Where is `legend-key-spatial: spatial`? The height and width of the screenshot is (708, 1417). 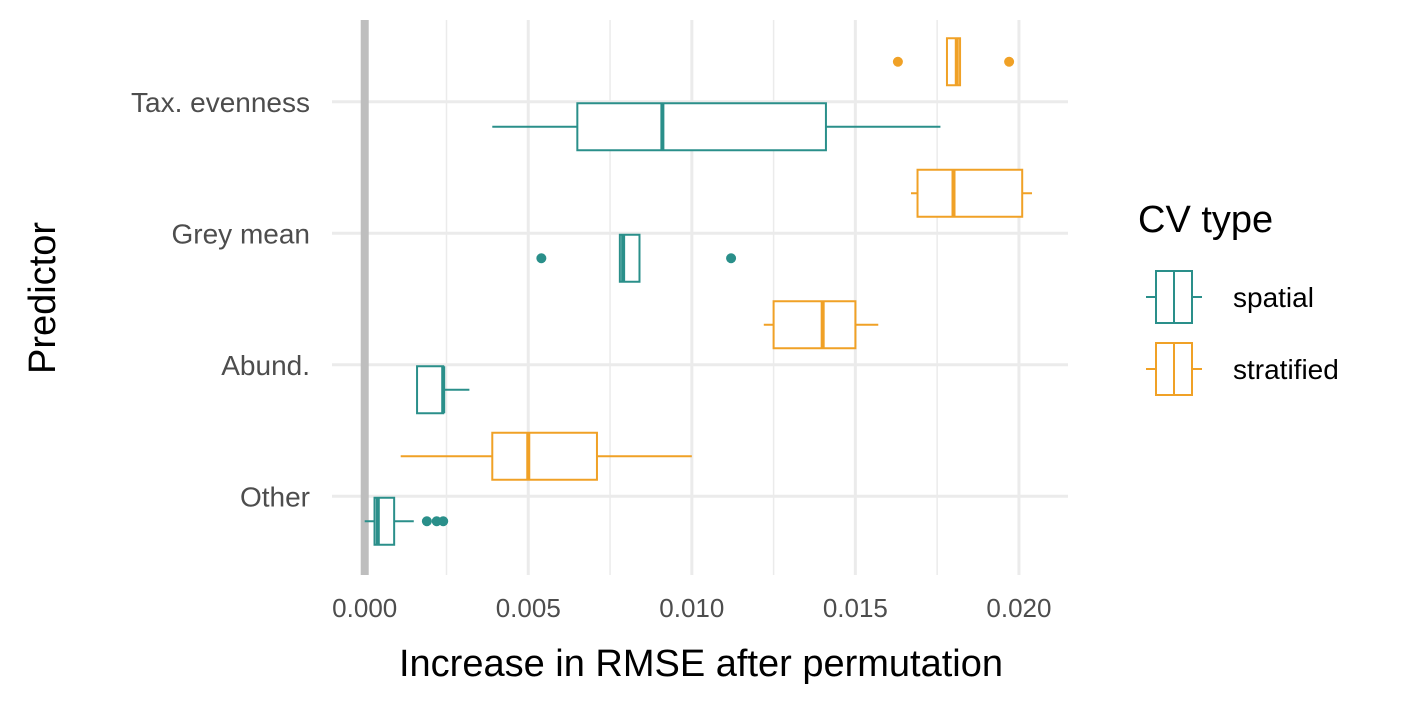
legend-key-spatial: spatial is located at coordinates (1230, 297).